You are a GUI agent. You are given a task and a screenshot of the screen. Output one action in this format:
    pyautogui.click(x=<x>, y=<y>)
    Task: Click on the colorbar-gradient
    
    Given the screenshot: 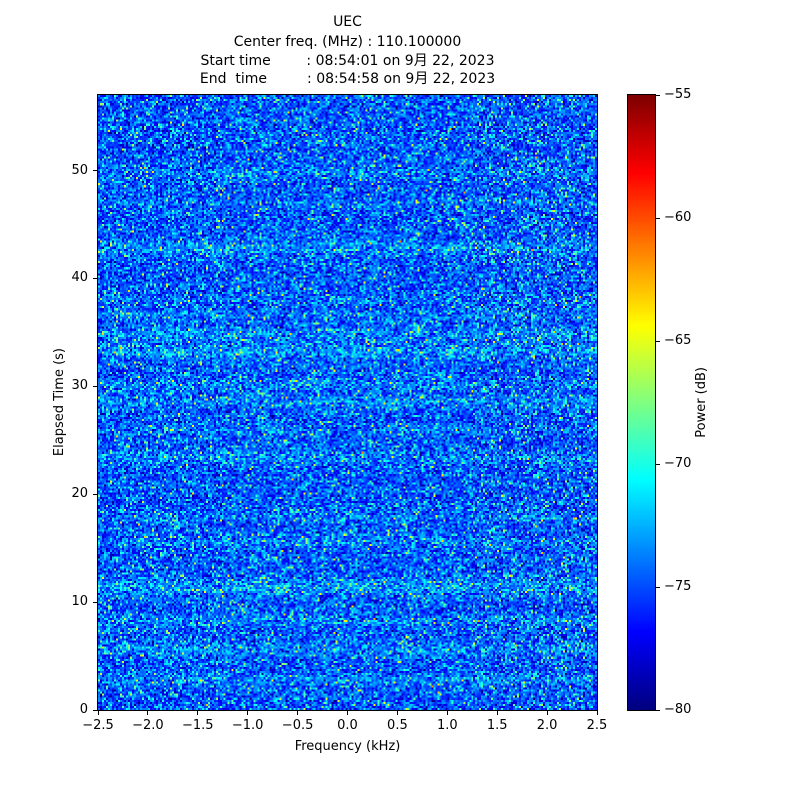 What is the action you would take?
    pyautogui.click(x=641, y=402)
    